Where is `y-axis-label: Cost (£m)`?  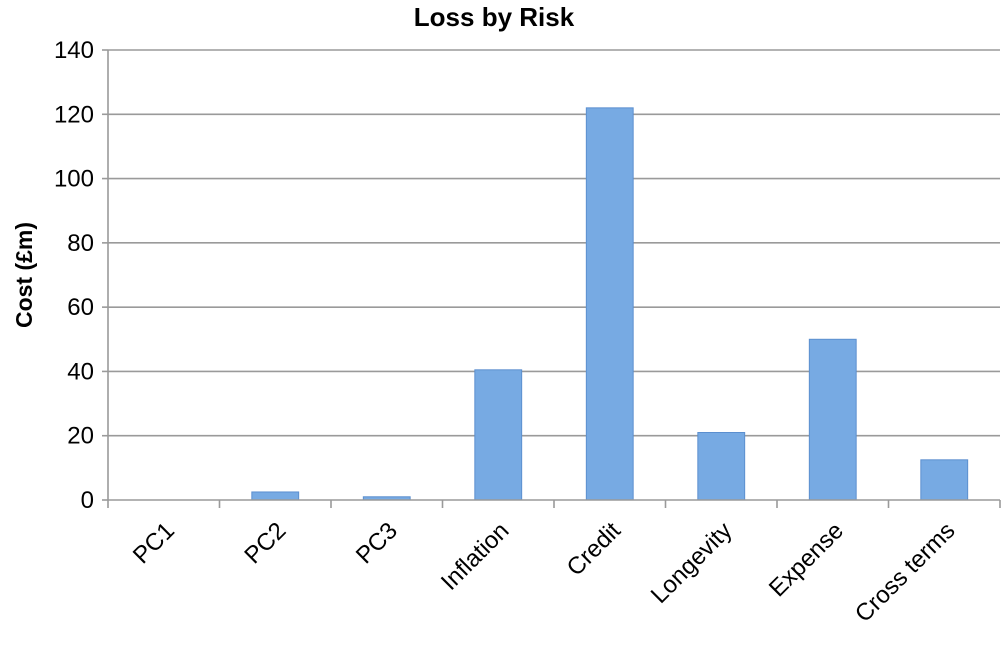
y-axis-label: Cost (£m) is located at coordinates (24, 275).